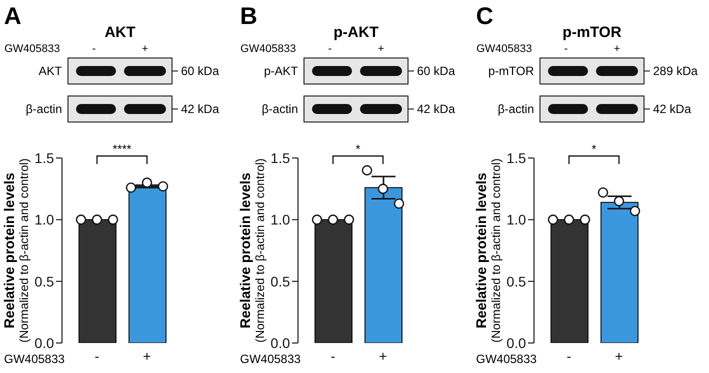 This screenshot has height=373, width=709. I want to click on text: p-mTOR, so click(592, 32).